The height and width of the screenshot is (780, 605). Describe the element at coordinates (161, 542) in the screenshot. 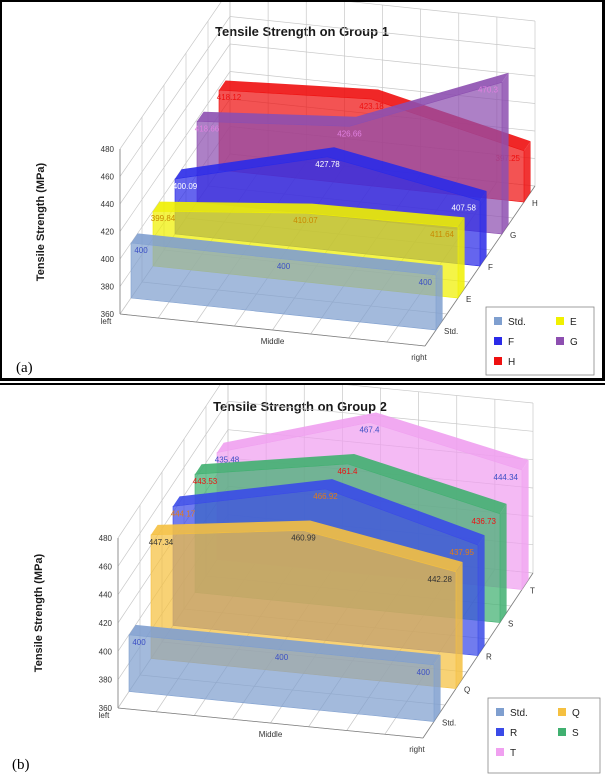

I see `data-label: 447.34` at that location.